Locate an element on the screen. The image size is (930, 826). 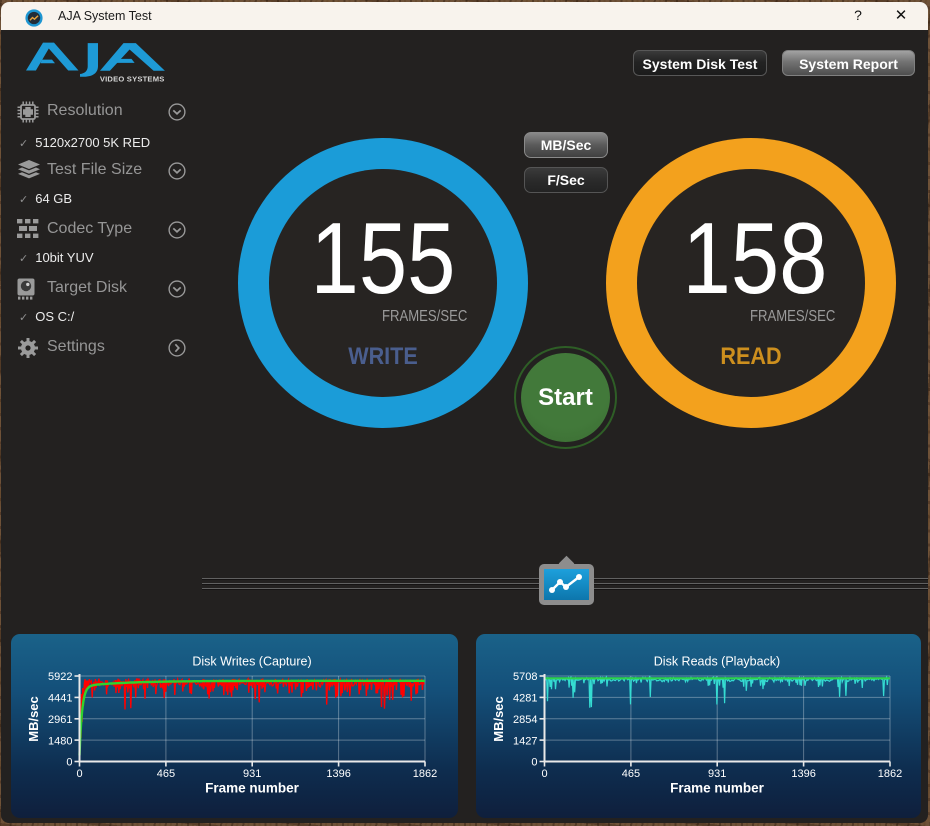
svg-text: 5708 is located at coordinates (525, 677).